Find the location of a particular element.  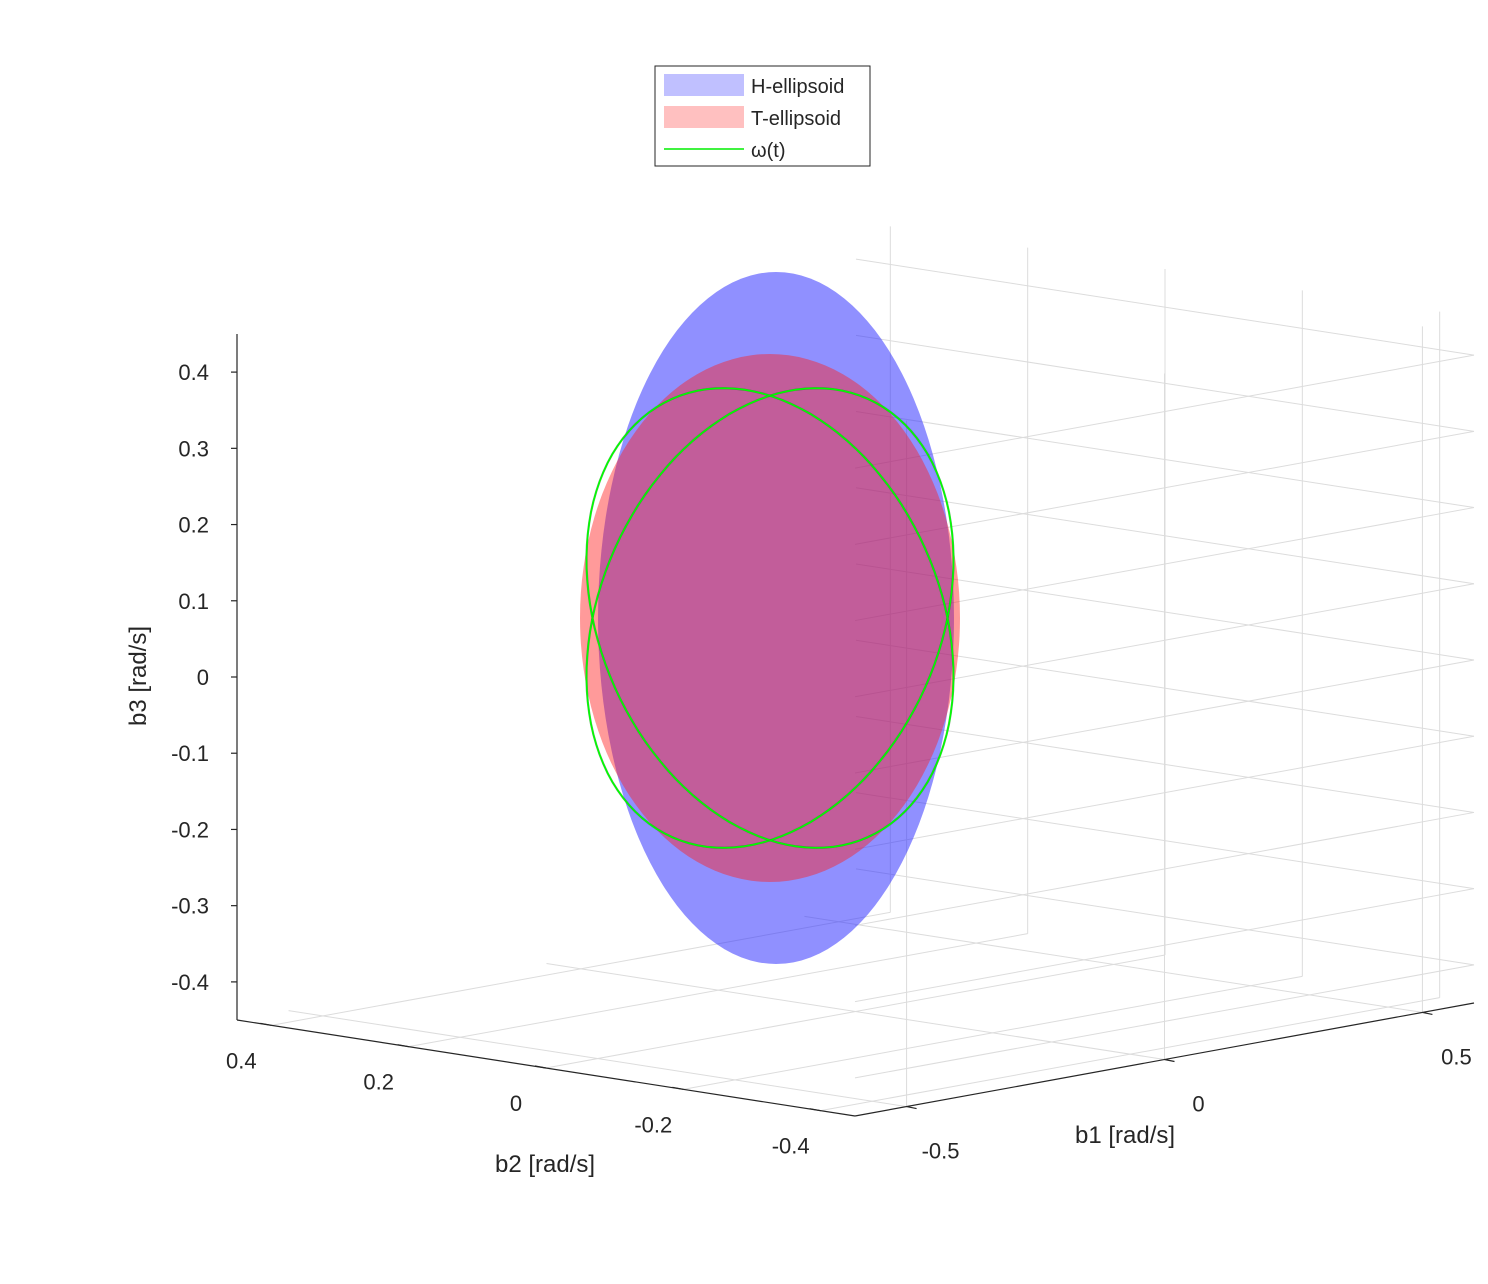

b1-axis-label: b1 [rad/s] is located at coordinates (1125, 1135).